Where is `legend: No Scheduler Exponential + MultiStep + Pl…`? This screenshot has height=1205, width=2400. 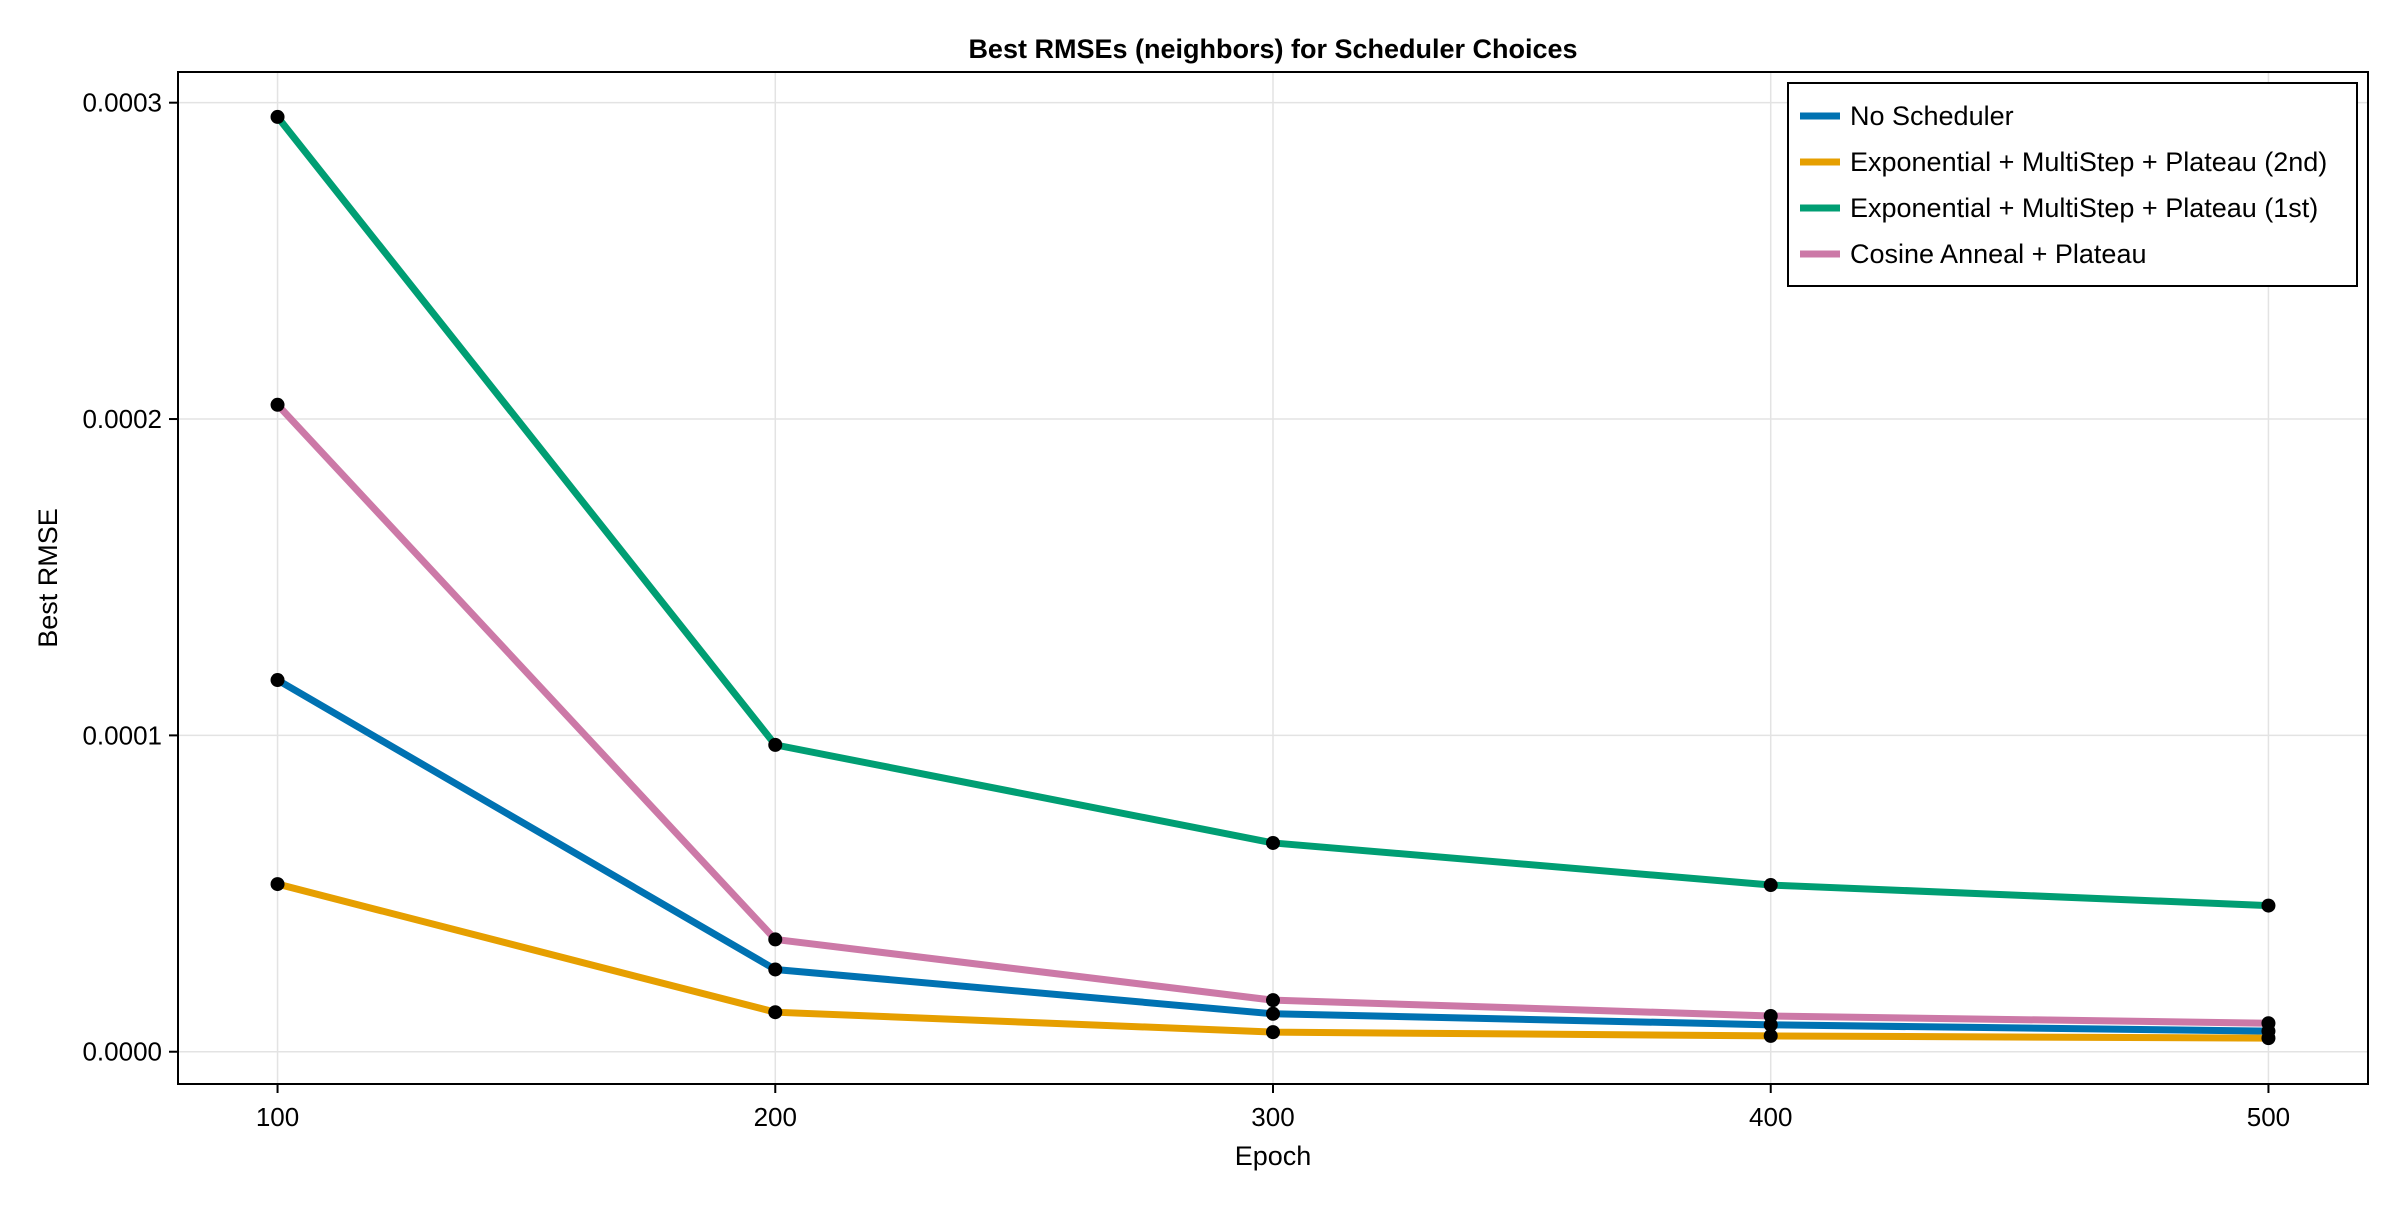
legend: No Scheduler Exponential + MultiStep + Pl… is located at coordinates (2072, 184).